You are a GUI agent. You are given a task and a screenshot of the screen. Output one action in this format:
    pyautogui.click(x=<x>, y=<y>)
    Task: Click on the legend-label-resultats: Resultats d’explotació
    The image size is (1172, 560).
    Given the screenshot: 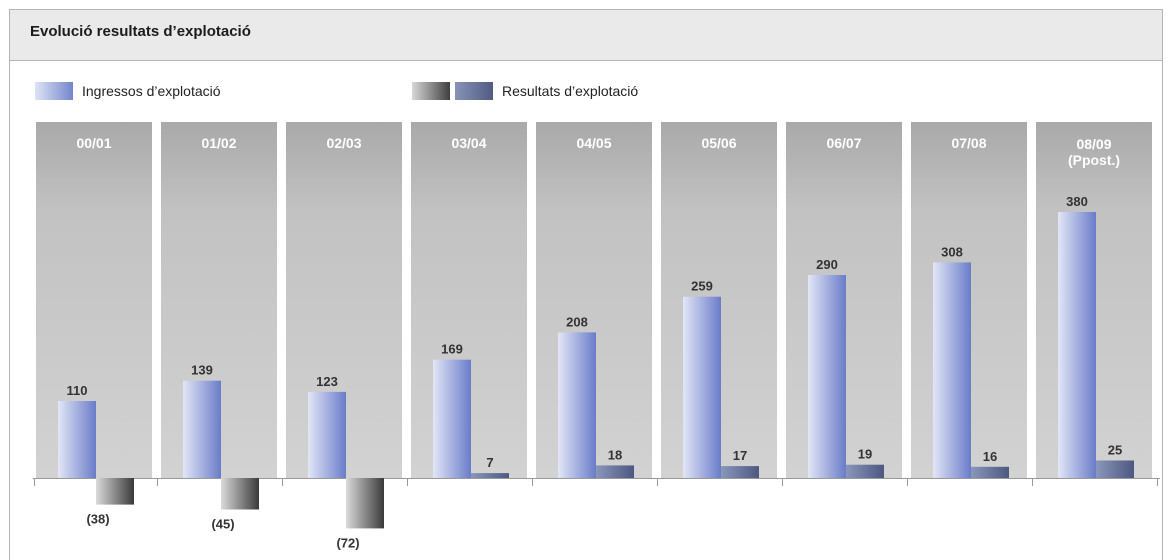 What is the action you would take?
    pyautogui.click(x=570, y=91)
    